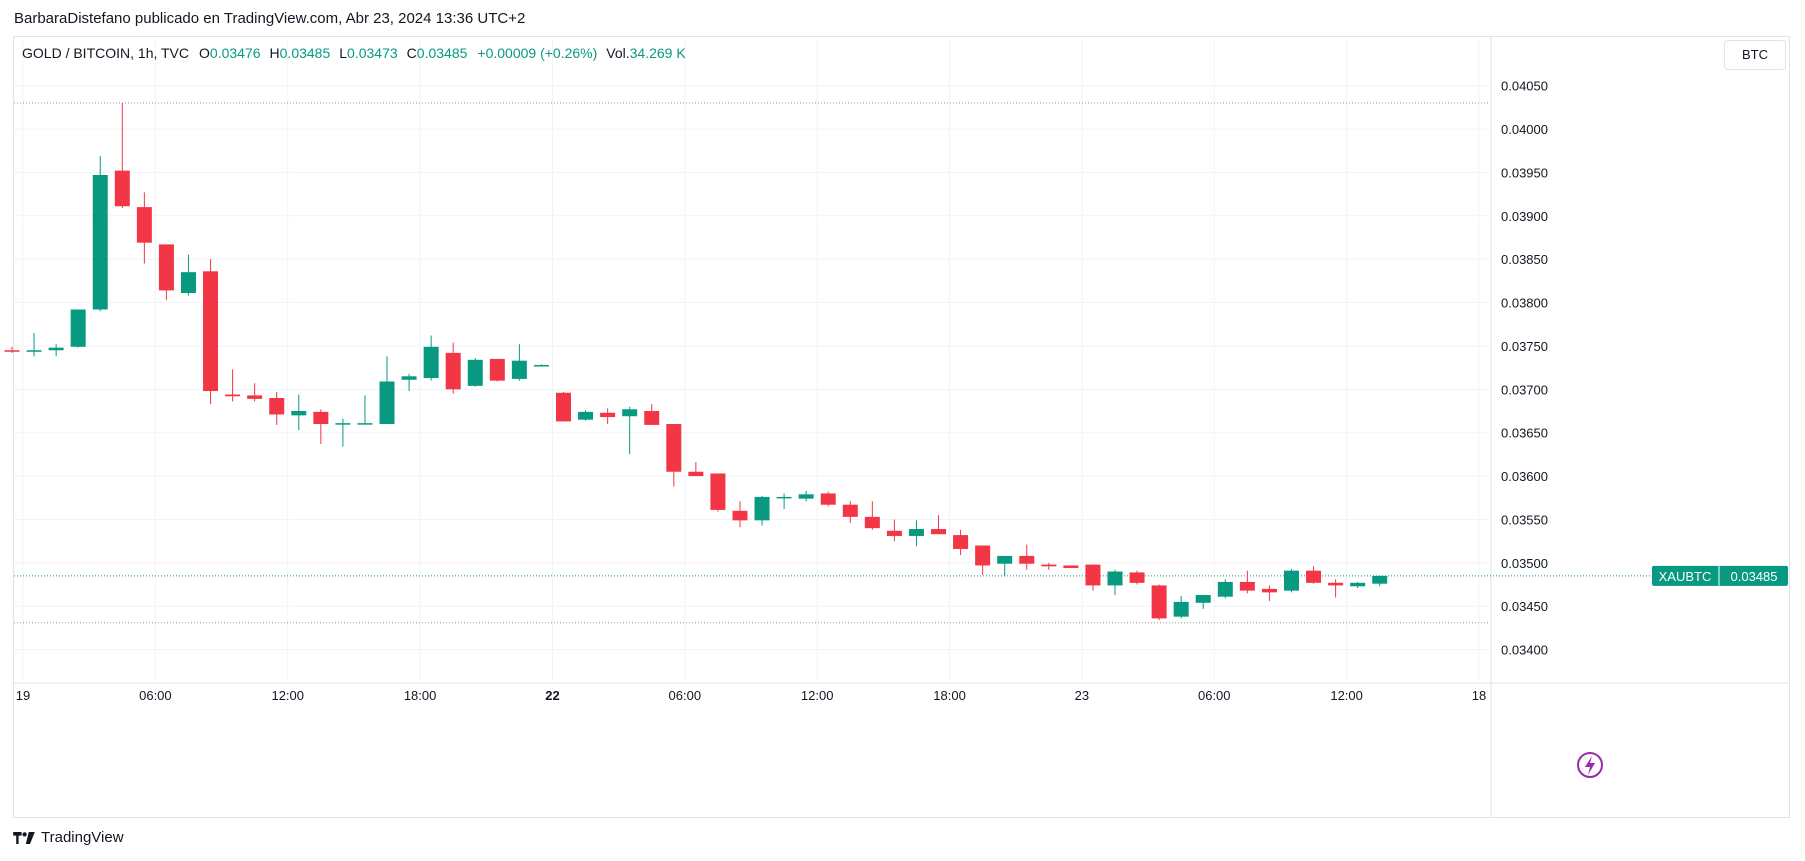 The height and width of the screenshot is (861, 1805). What do you see at coordinates (1720, 575) in the screenshot?
I see `price-tag` at bounding box center [1720, 575].